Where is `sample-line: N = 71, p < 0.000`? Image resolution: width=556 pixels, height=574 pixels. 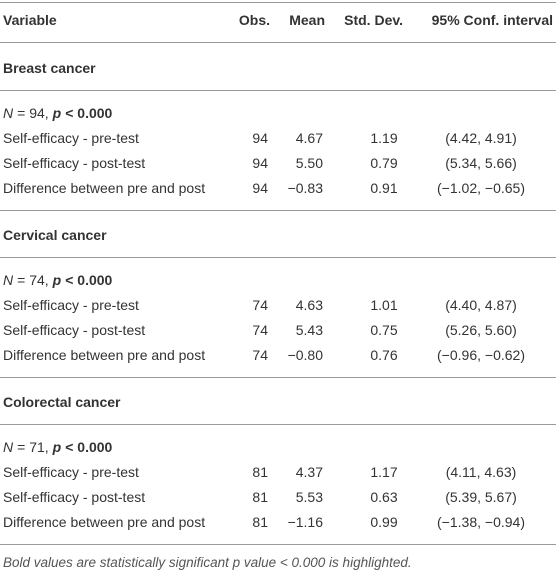
sample-line: N = 71, p < 0.000 is located at coordinates (57, 447).